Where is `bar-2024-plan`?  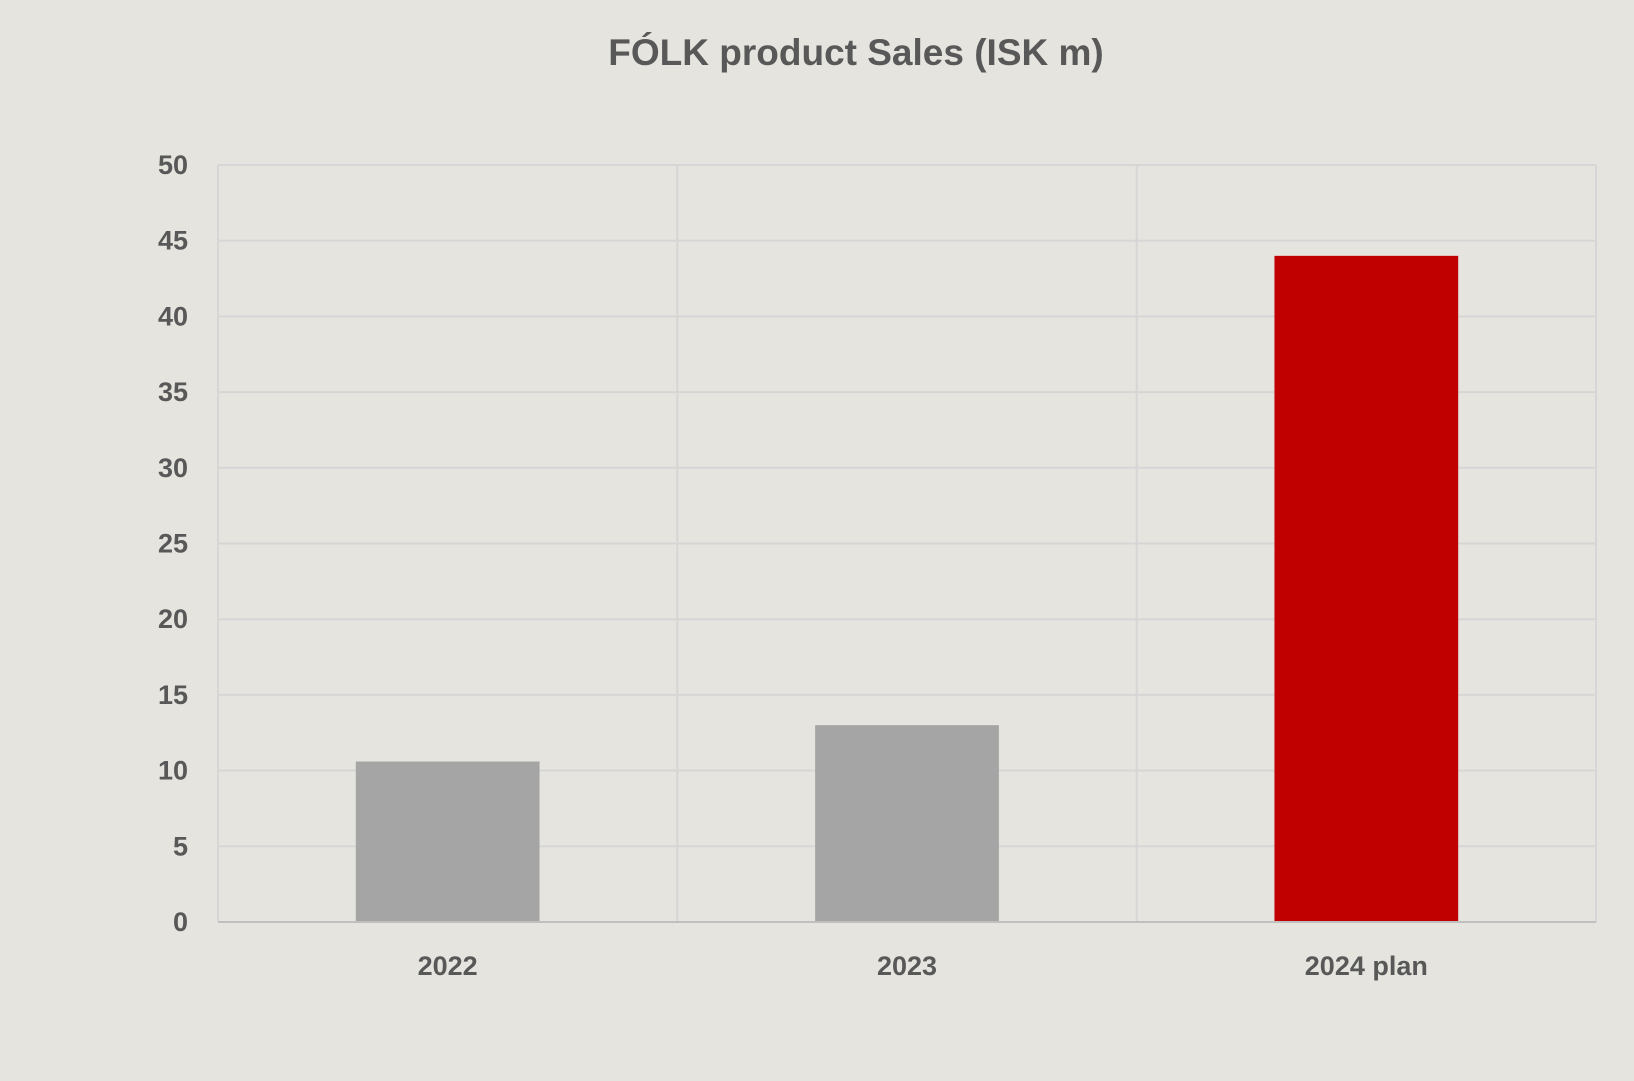 bar-2024-plan is located at coordinates (1366, 589).